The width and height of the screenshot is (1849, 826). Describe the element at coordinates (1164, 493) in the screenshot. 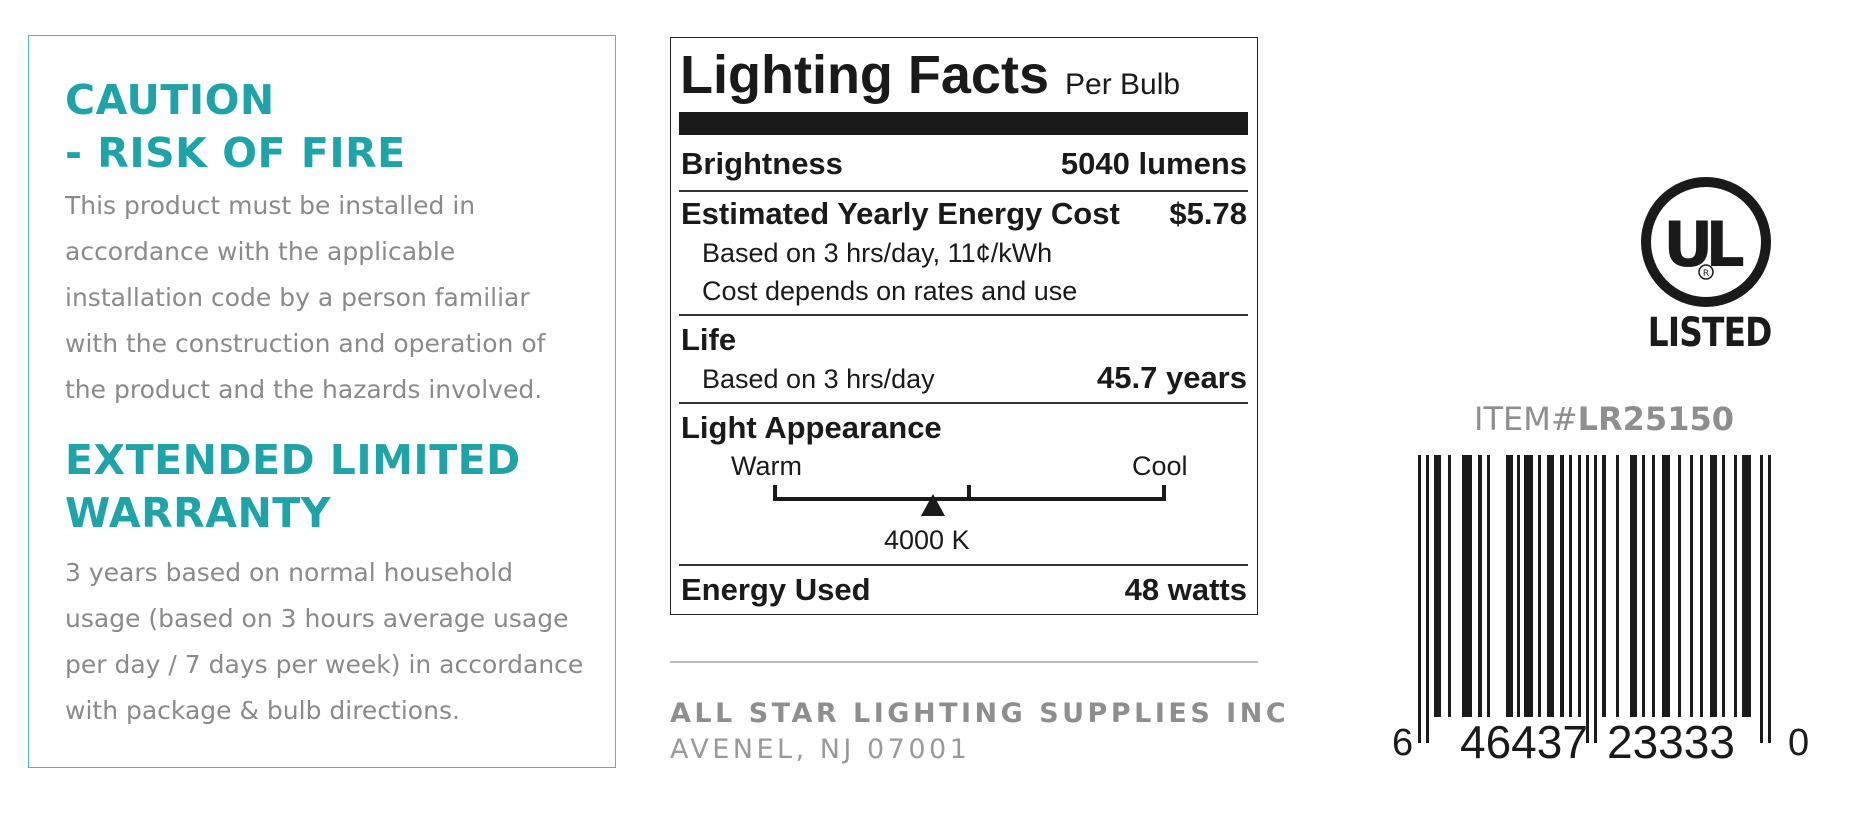

I see `scale-tick-right` at that location.